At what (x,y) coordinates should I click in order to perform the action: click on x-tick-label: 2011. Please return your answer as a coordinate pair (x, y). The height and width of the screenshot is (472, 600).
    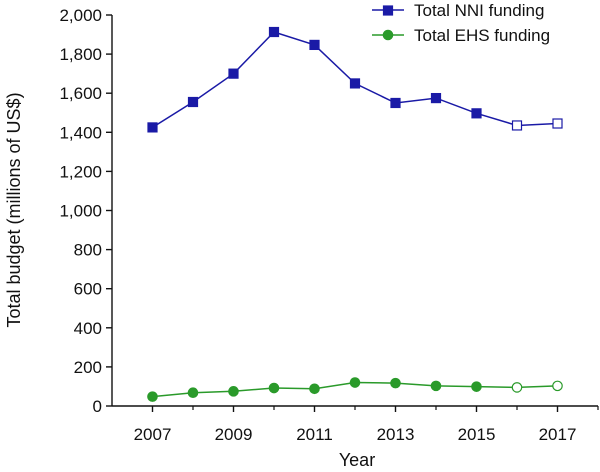
    Looking at the image, I should click on (314, 434).